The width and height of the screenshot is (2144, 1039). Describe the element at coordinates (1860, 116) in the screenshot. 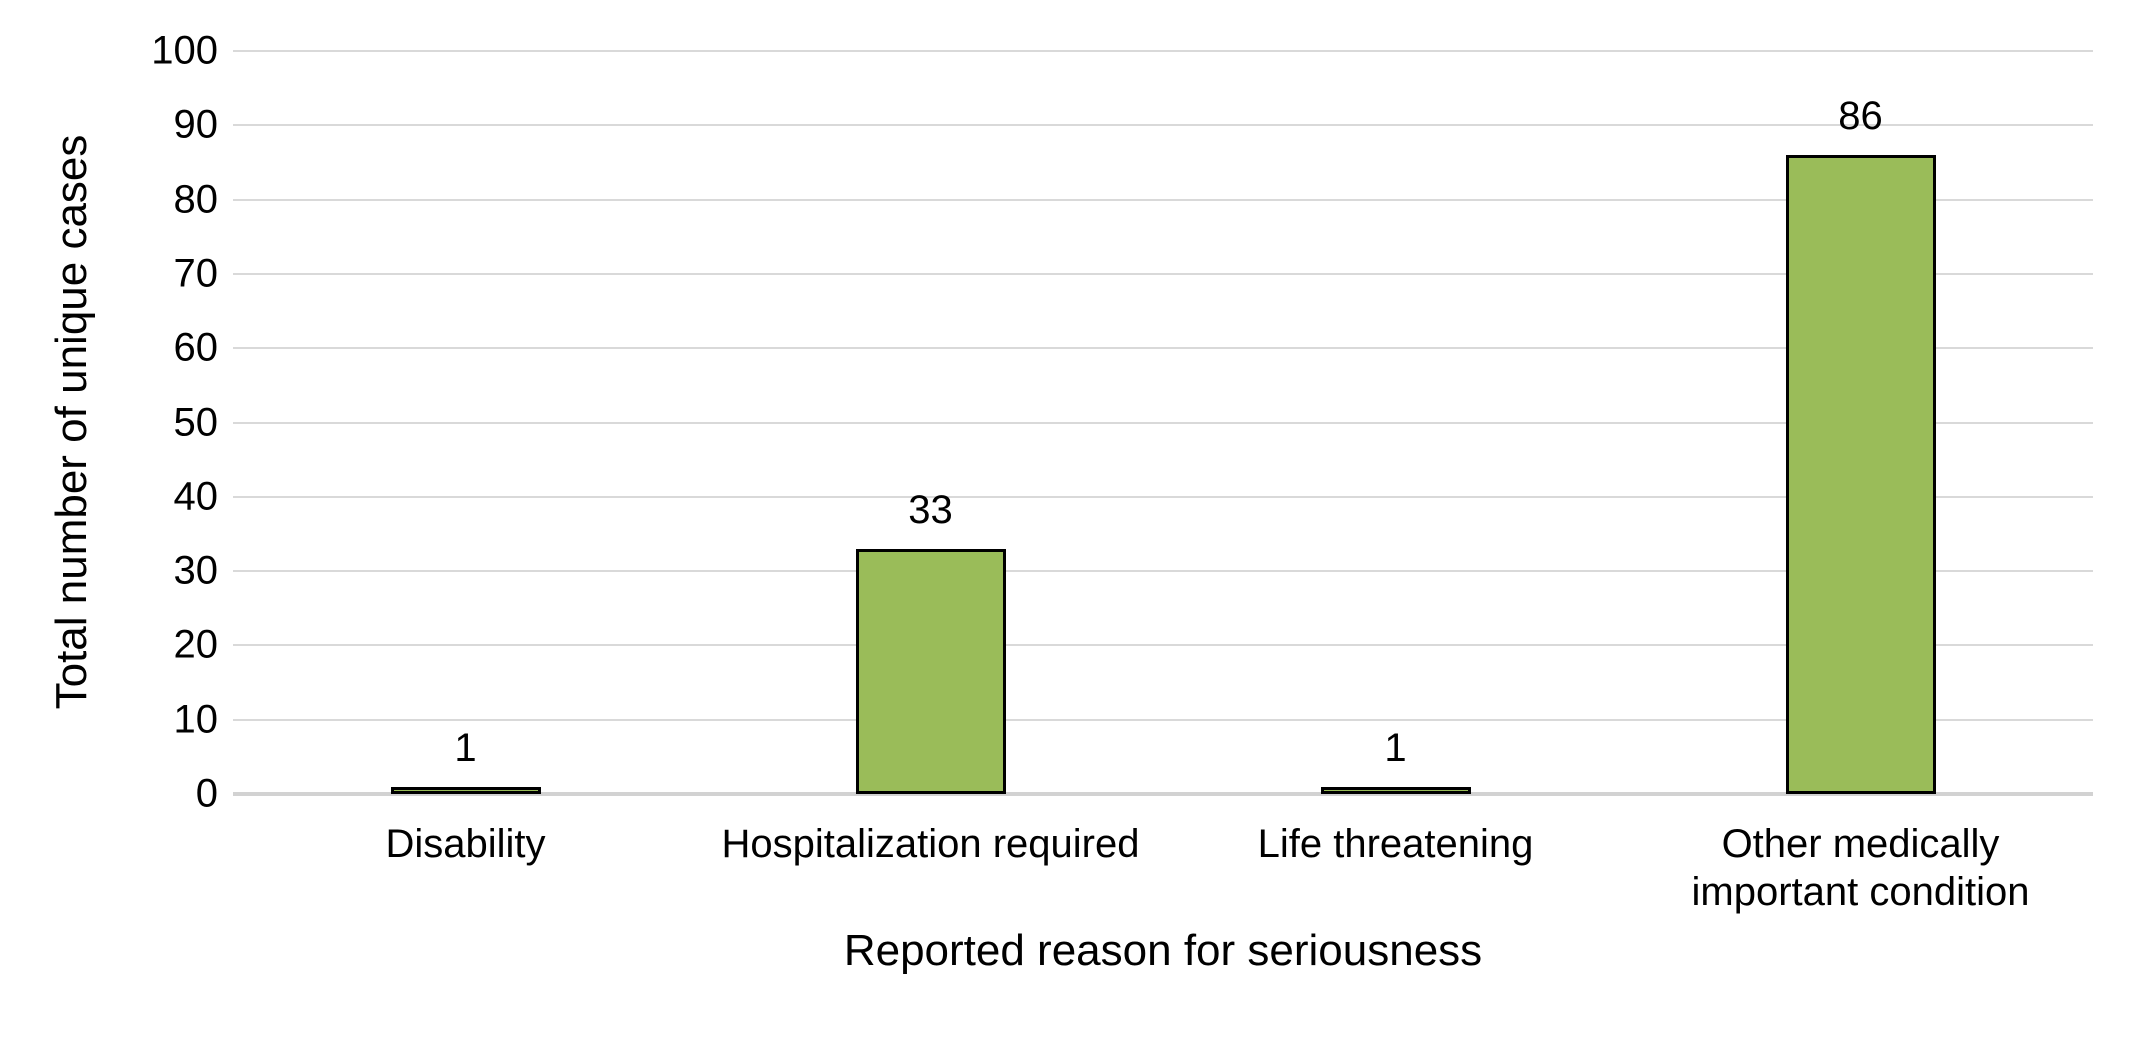

I see `bar-value-label: 86` at that location.